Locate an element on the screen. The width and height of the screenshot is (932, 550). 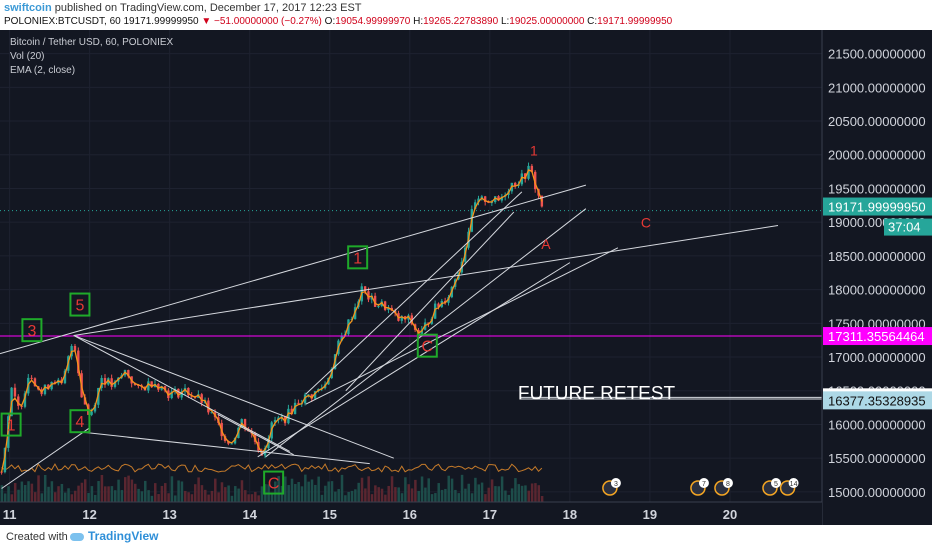
wave-label-box is located at coordinates (80, 304).